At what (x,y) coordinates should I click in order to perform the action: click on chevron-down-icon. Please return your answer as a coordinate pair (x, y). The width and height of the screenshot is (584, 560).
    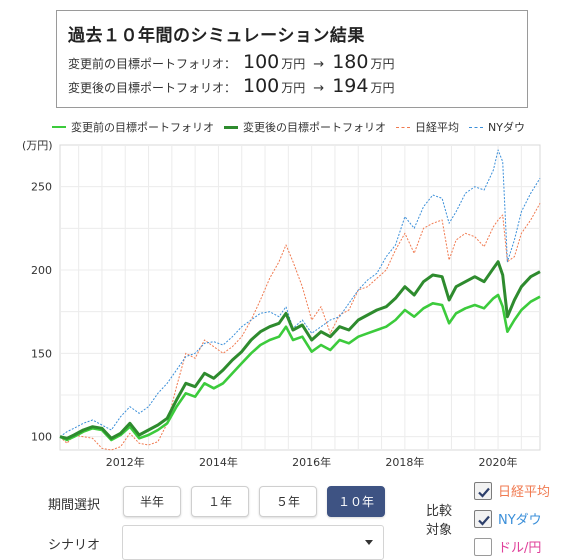
    Looking at the image, I should click on (369, 542).